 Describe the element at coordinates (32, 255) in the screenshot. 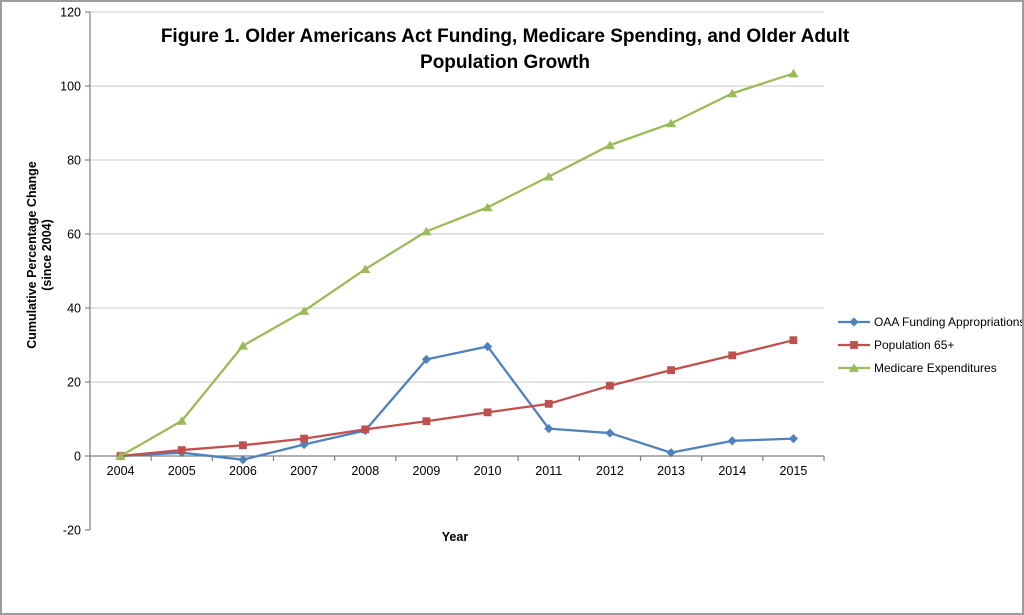

I see `y-axis-title-line1: Cumulative Percentage Change` at that location.